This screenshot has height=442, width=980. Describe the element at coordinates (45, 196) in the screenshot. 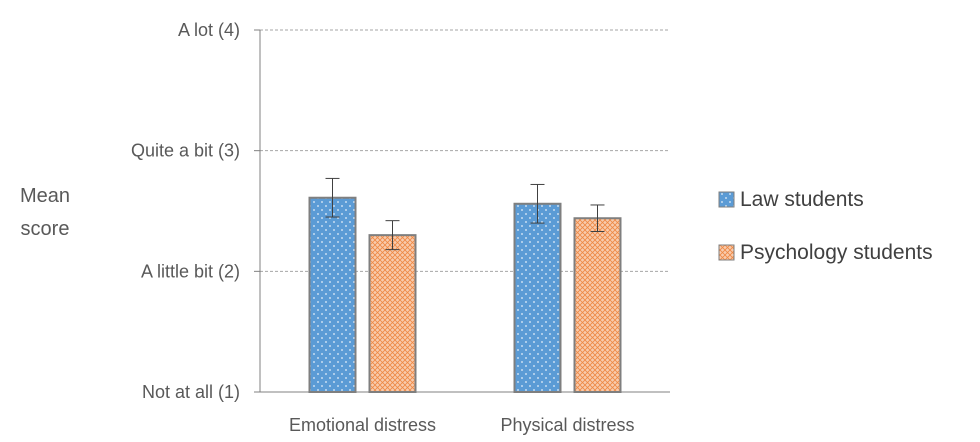

I see `y-axis-title: Mean` at that location.